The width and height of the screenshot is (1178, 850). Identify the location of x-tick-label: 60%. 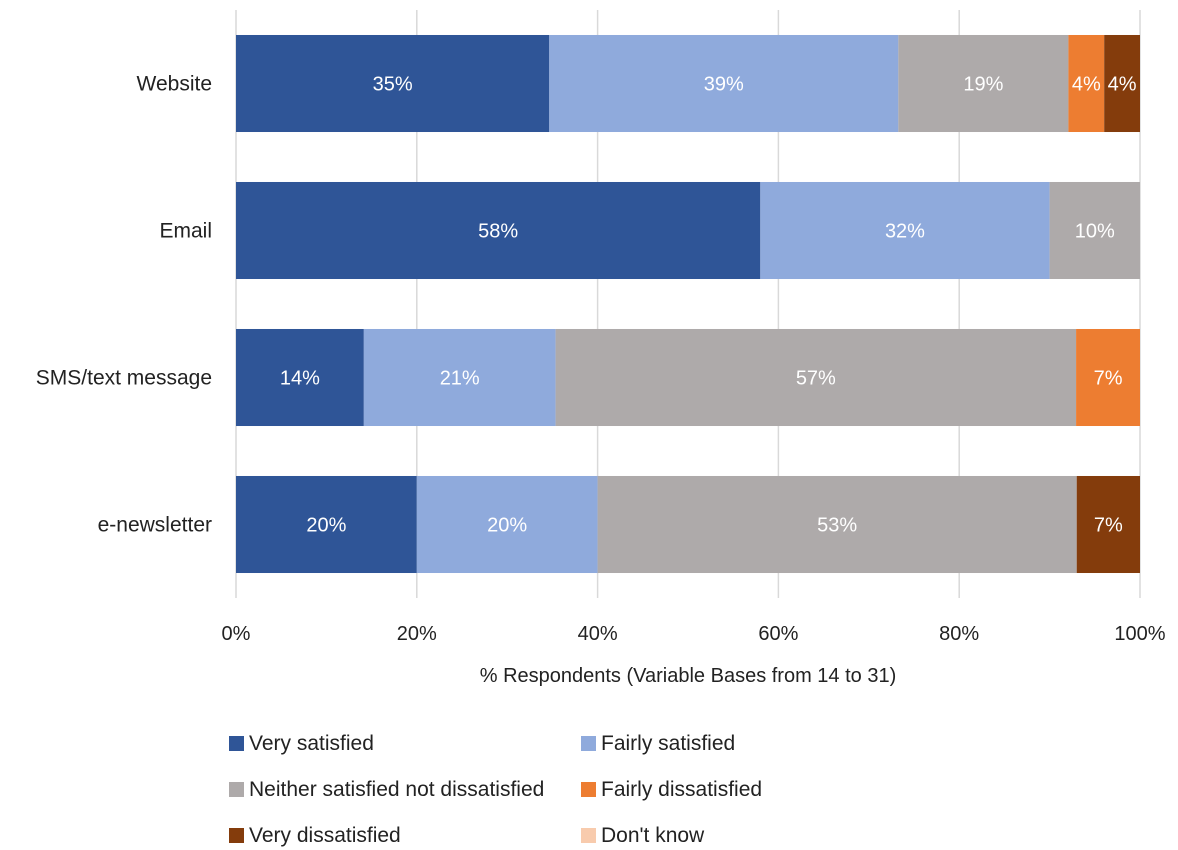
(778, 634).